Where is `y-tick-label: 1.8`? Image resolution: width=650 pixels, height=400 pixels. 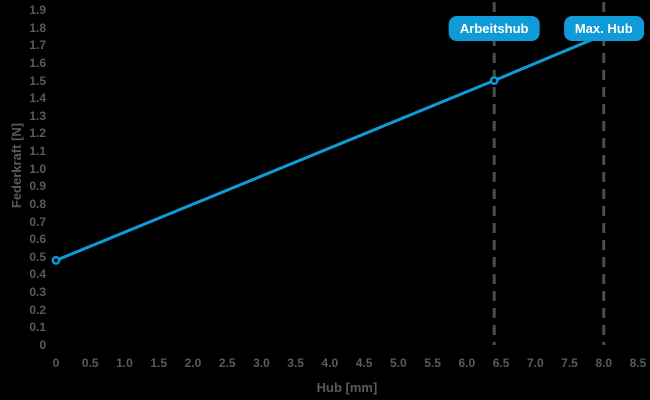 y-tick-label: 1.8 is located at coordinates (37, 27).